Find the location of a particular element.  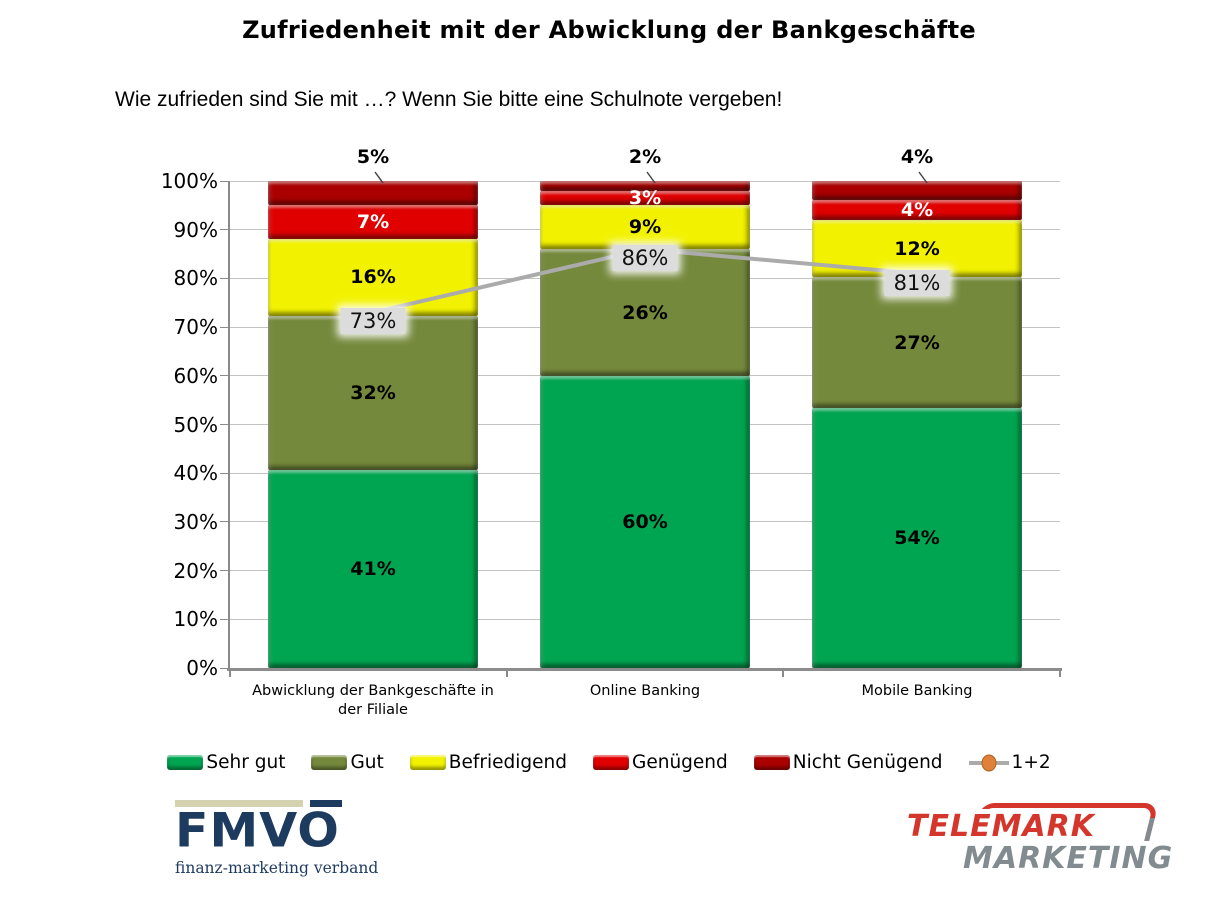

above-bar-value-label: 2% is located at coordinates (645, 157).